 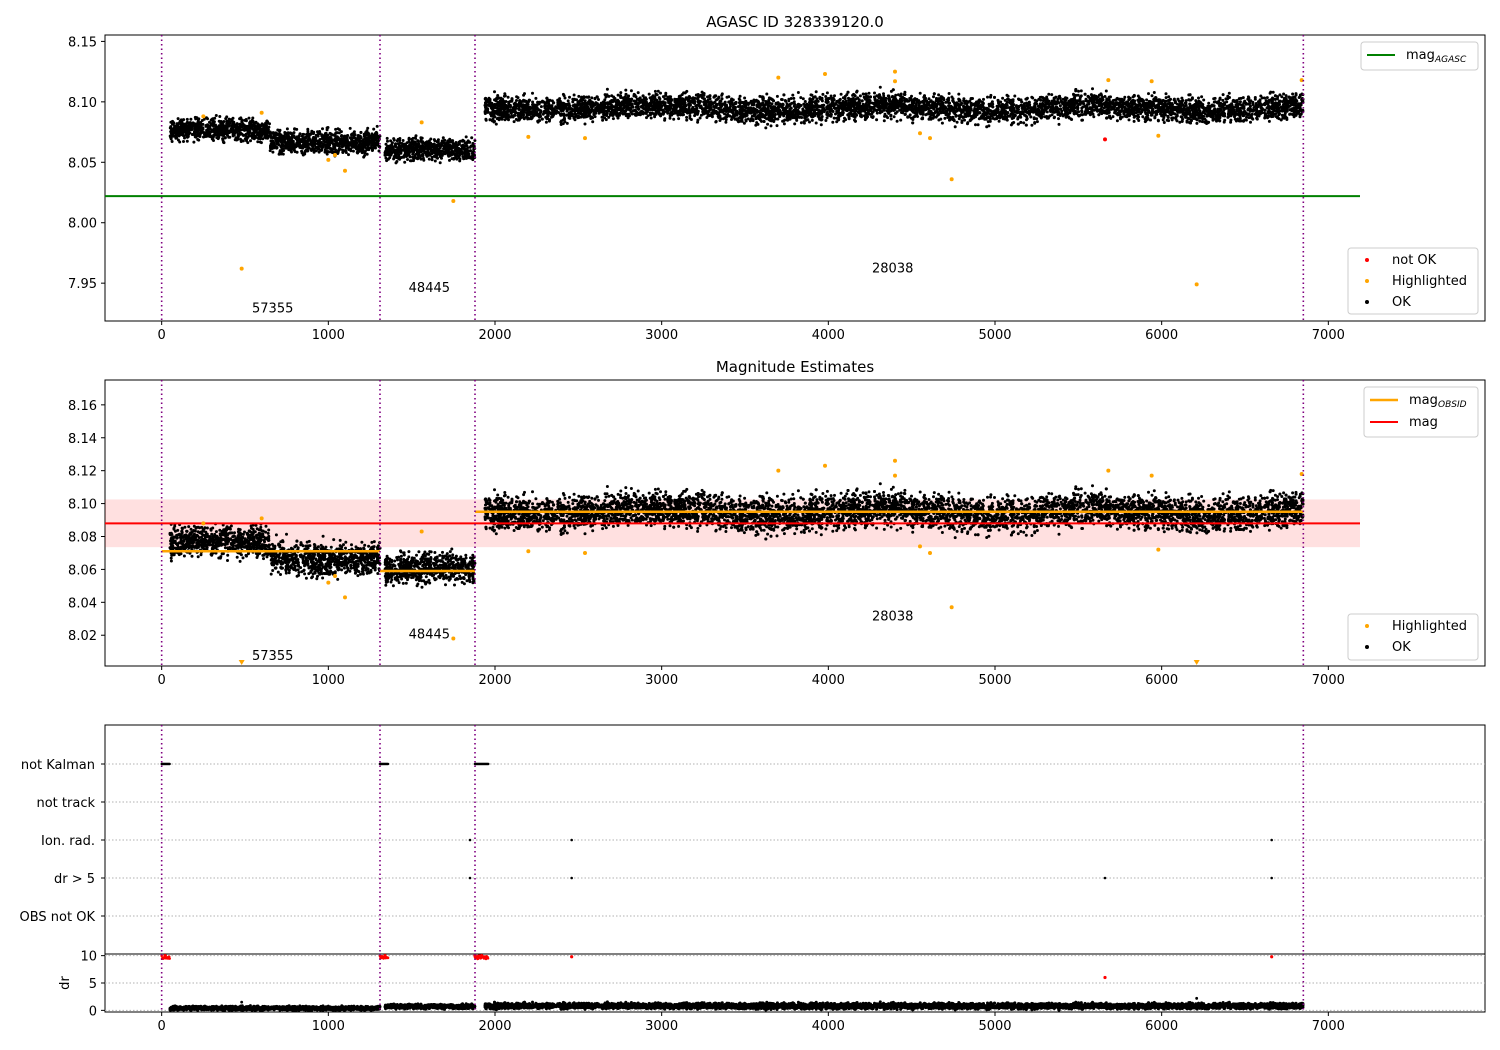 I want to click on y-tick-label: 8.15, so click(x=82, y=42).